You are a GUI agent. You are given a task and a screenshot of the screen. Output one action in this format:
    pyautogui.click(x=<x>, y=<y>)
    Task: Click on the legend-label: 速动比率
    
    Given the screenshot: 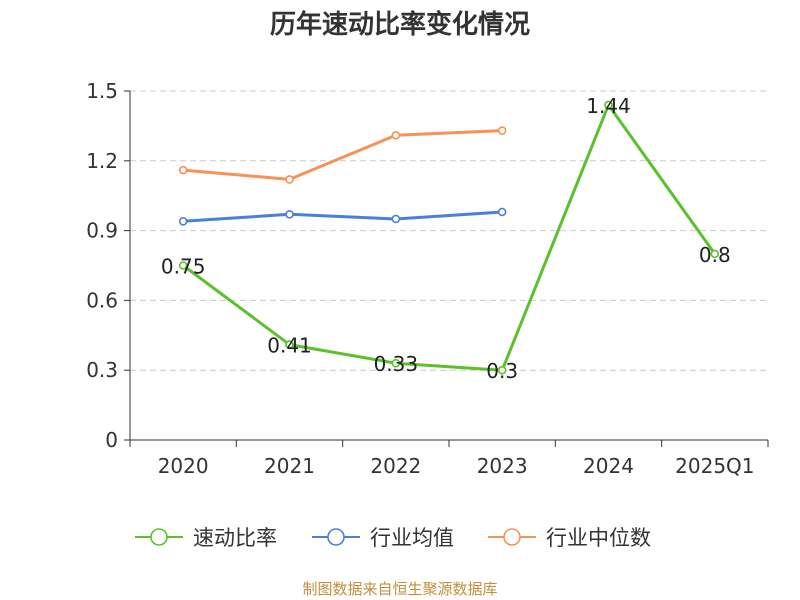 What is the action you would take?
    pyautogui.click(x=235, y=538)
    